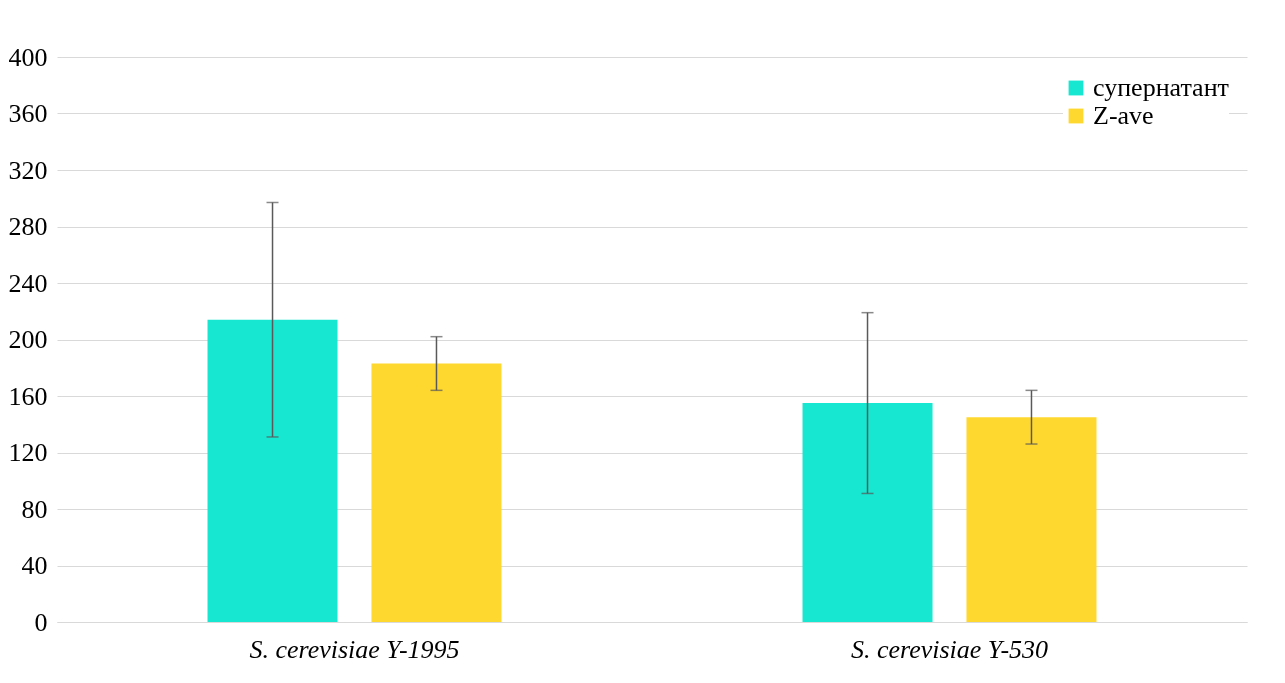 The height and width of the screenshot is (683, 1285). I want to click on y-tick-label: 0, so click(41, 622).